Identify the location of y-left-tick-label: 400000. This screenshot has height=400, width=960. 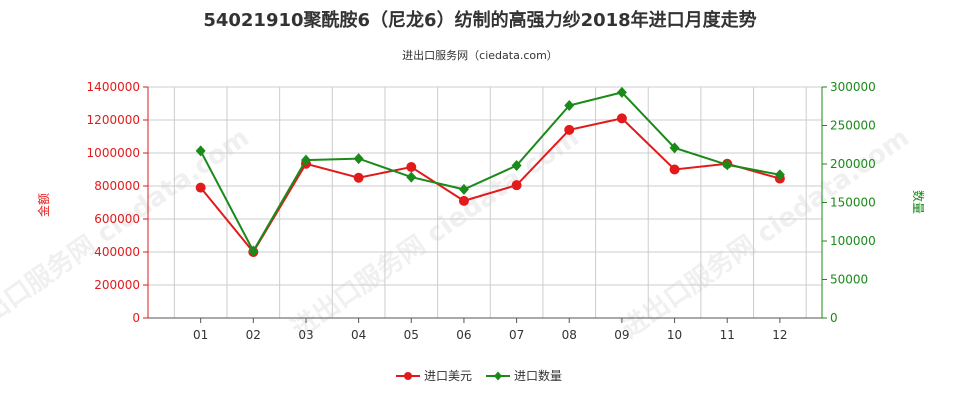
(117, 252).